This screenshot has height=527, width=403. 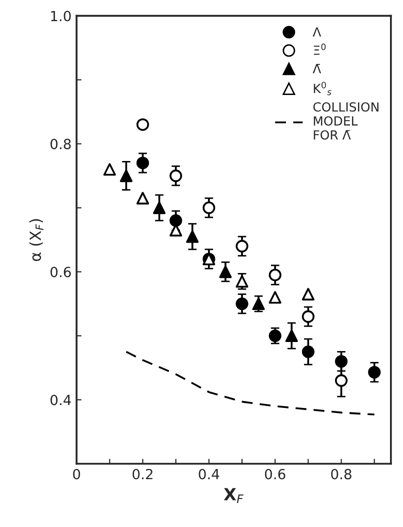 What do you see at coordinates (317, 32) in the screenshot?
I see `legend-label: Λ` at bounding box center [317, 32].